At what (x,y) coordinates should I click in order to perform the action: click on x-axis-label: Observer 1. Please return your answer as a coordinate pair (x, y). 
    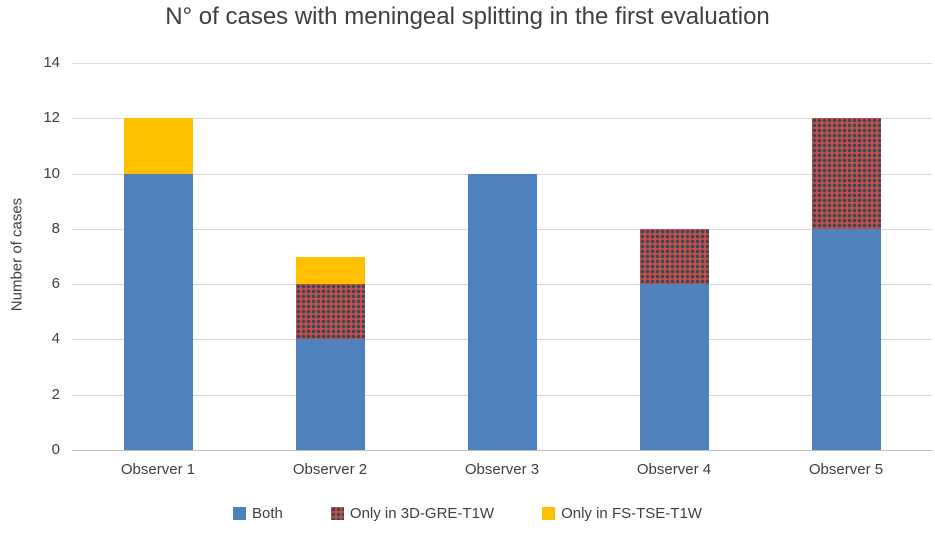
    Looking at the image, I should click on (158, 469).